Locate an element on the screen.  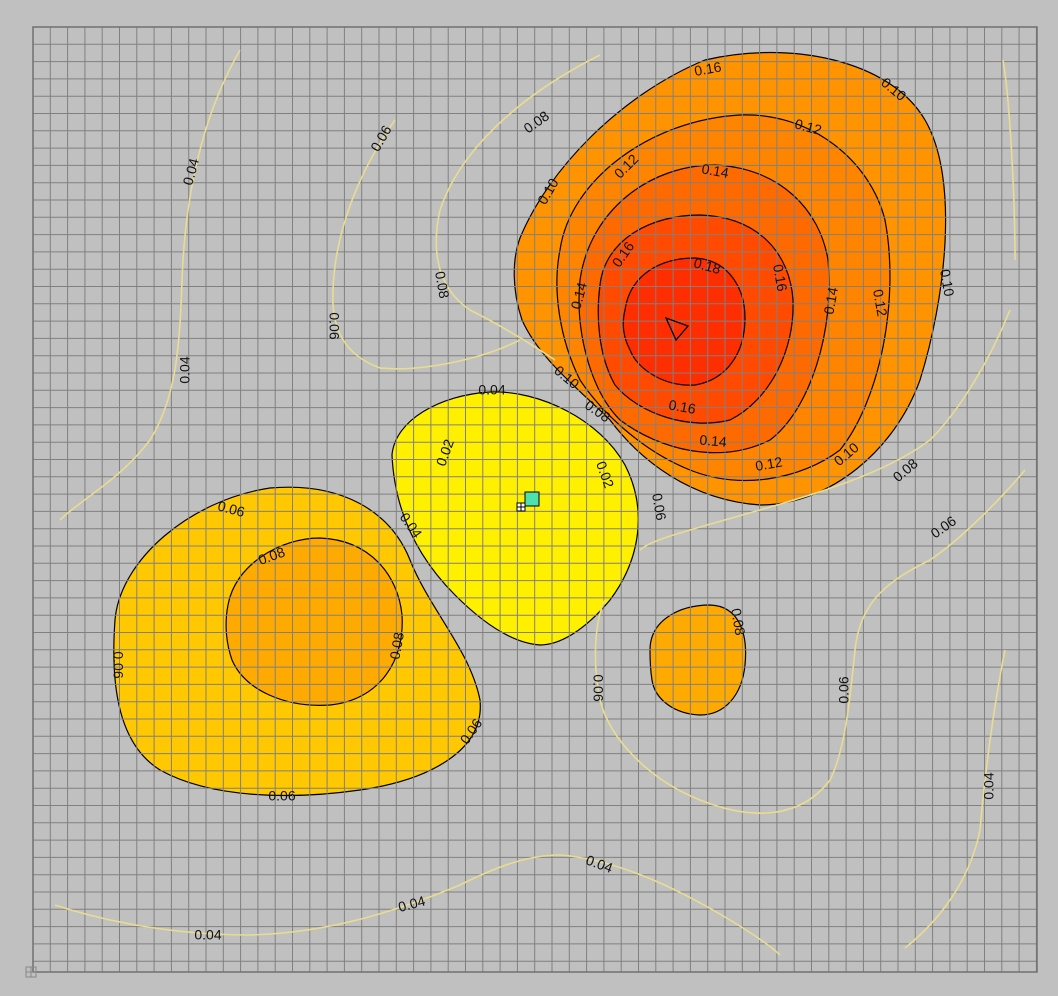
center-marker is located at coordinates (532, 499).